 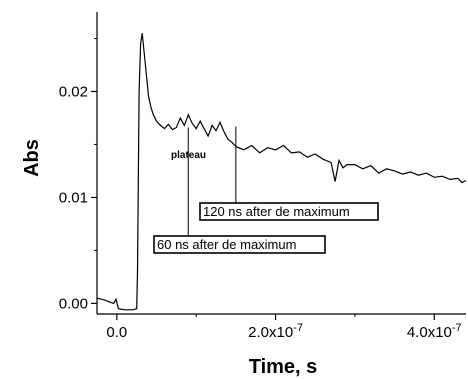 What do you see at coordinates (78, 174) in the screenshot?
I see `y-ticks: 0.00 0.01 0.02` at bounding box center [78, 174].